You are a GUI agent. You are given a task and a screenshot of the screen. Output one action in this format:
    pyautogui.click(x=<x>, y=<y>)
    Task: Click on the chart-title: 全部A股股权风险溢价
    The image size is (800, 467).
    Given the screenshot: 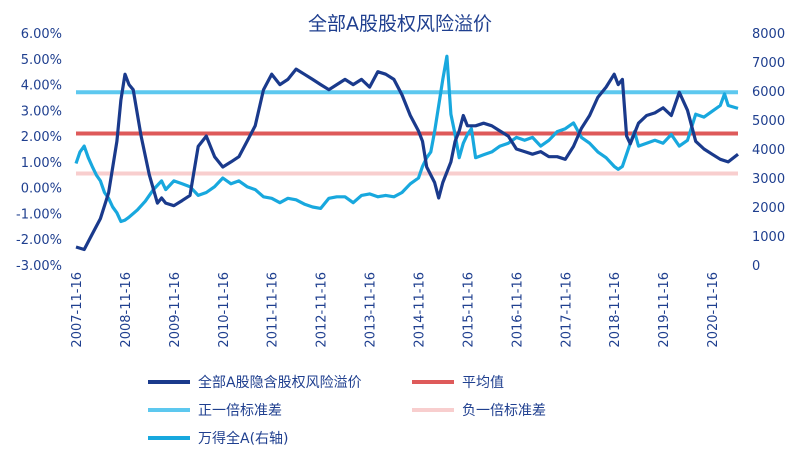 What is the action you would take?
    pyautogui.click(x=400, y=24)
    